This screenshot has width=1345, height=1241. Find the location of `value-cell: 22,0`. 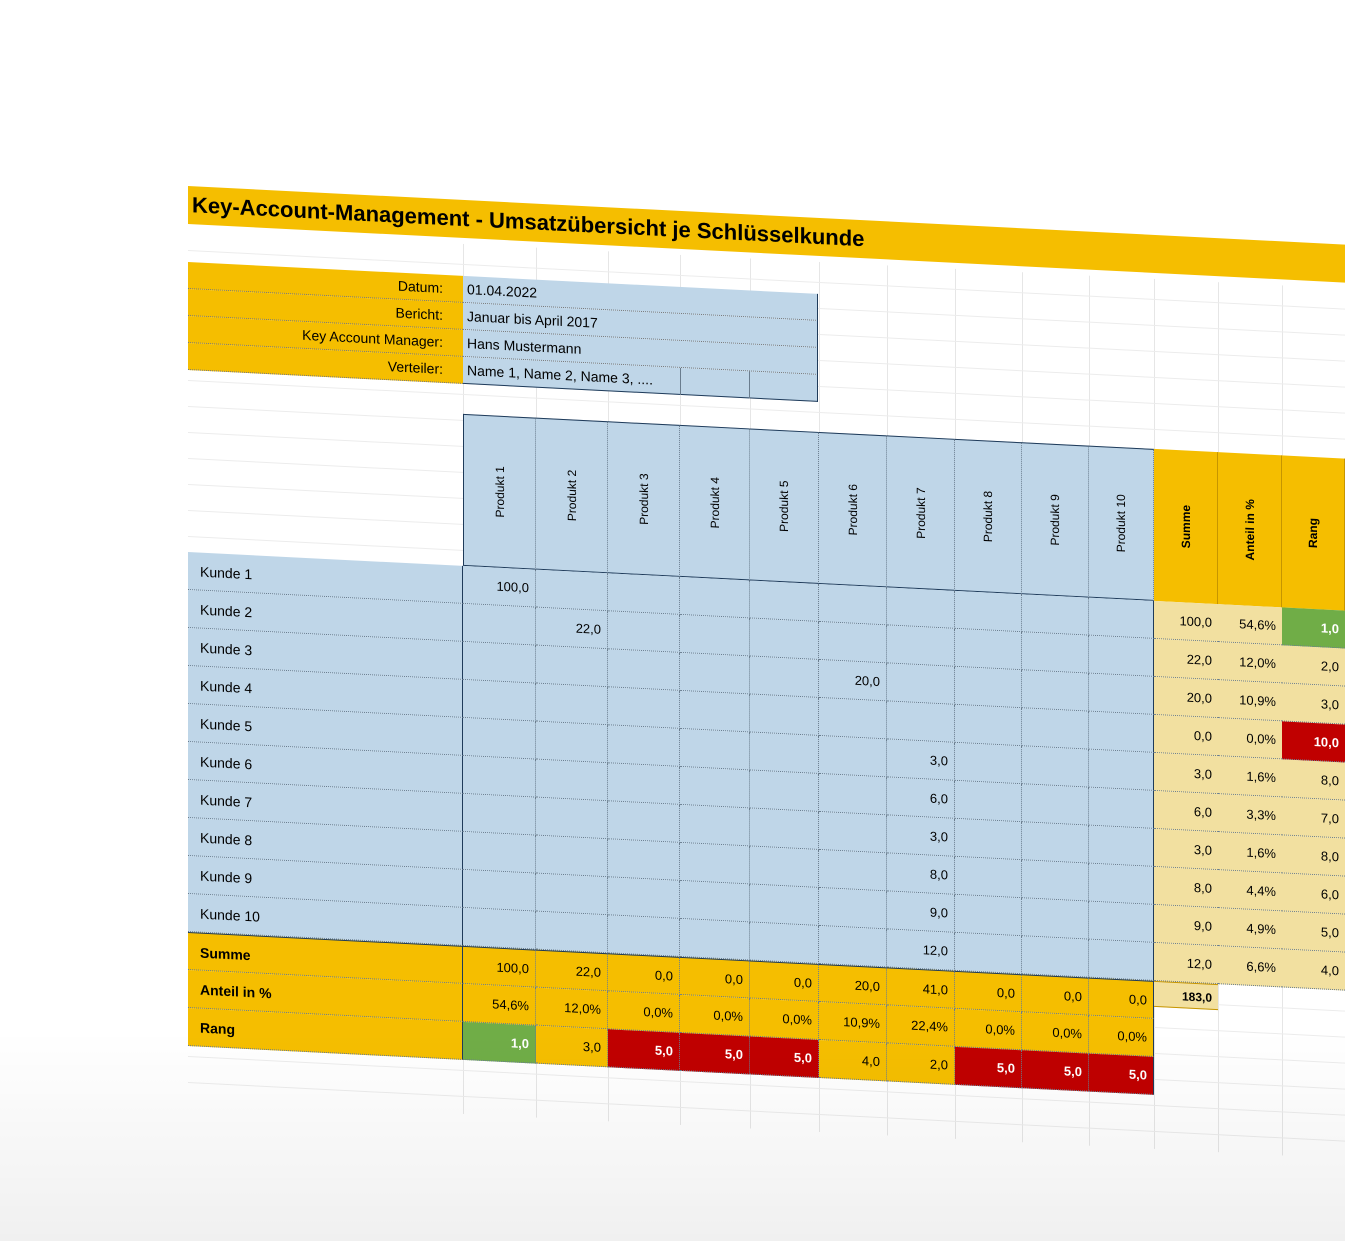

value-cell: 22,0 is located at coordinates (572, 628).